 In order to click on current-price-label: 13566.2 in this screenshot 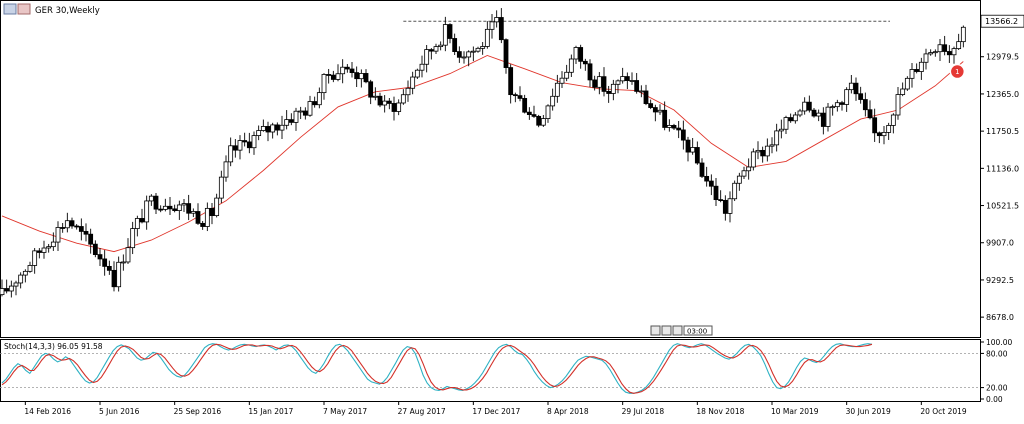, I will do `click(1001, 21)`.